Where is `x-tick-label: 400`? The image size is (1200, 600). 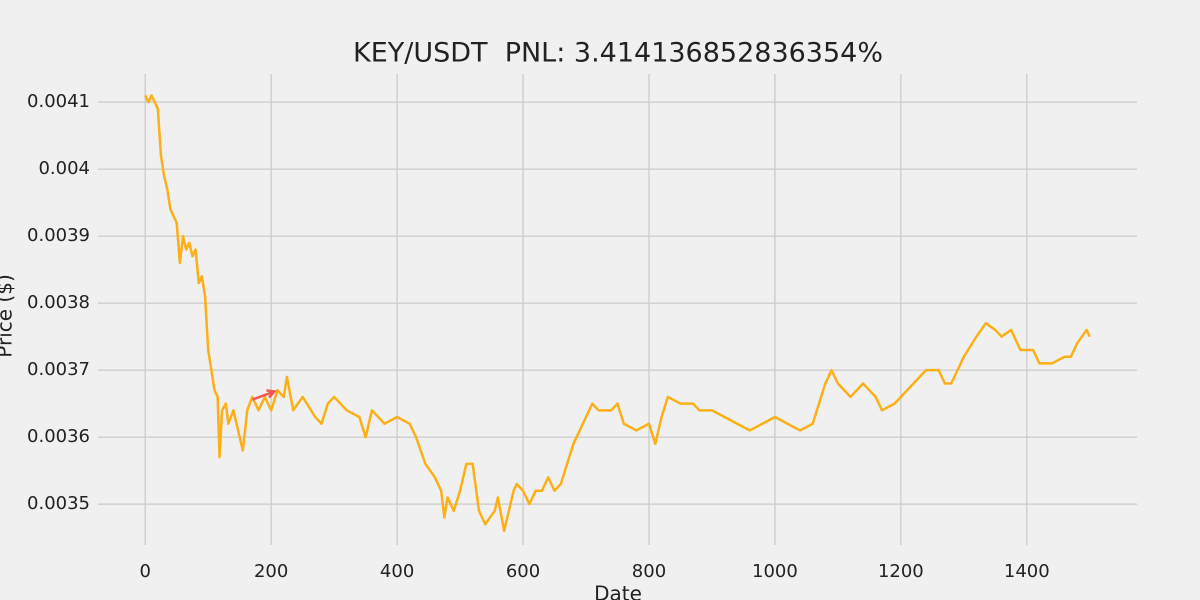
x-tick-label: 400 is located at coordinates (397, 571).